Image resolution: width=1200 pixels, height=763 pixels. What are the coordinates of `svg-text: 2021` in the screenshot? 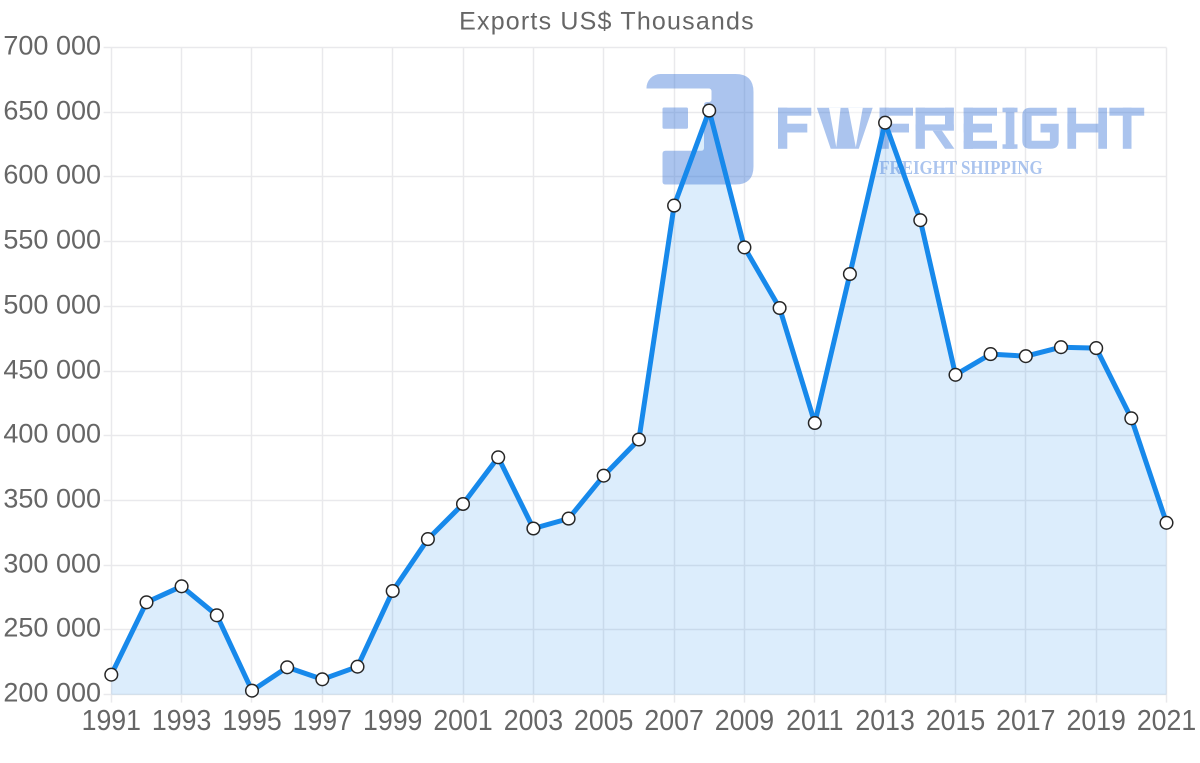 It's located at (1166, 720).